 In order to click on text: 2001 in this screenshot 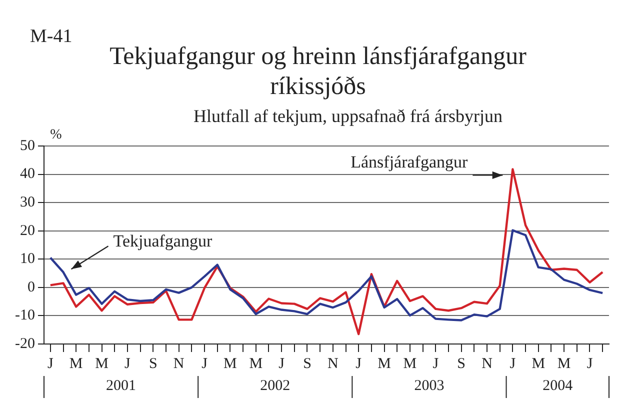, I will do `click(121, 386)`.